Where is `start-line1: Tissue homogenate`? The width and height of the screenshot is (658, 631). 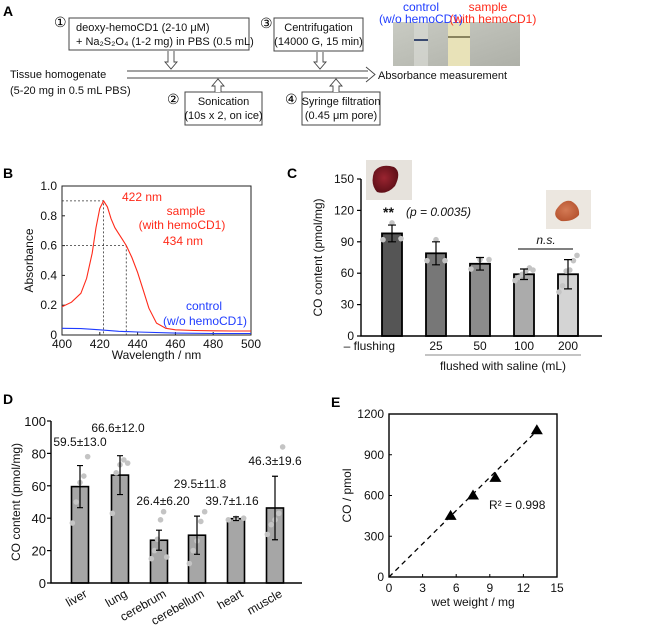
start-line1: Tissue homogenate is located at coordinates (58, 75).